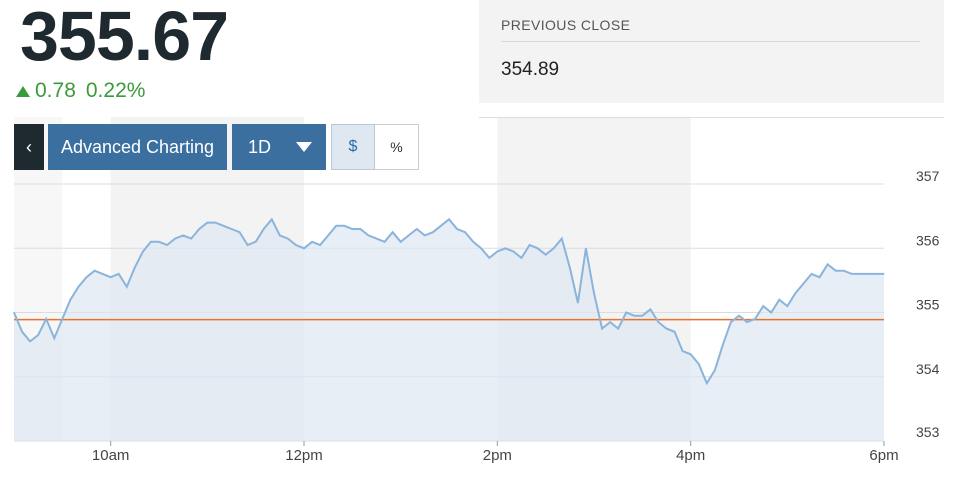  Describe the element at coordinates (137, 147) in the screenshot. I see `advanced-charting-button: Advanced Charting` at that location.